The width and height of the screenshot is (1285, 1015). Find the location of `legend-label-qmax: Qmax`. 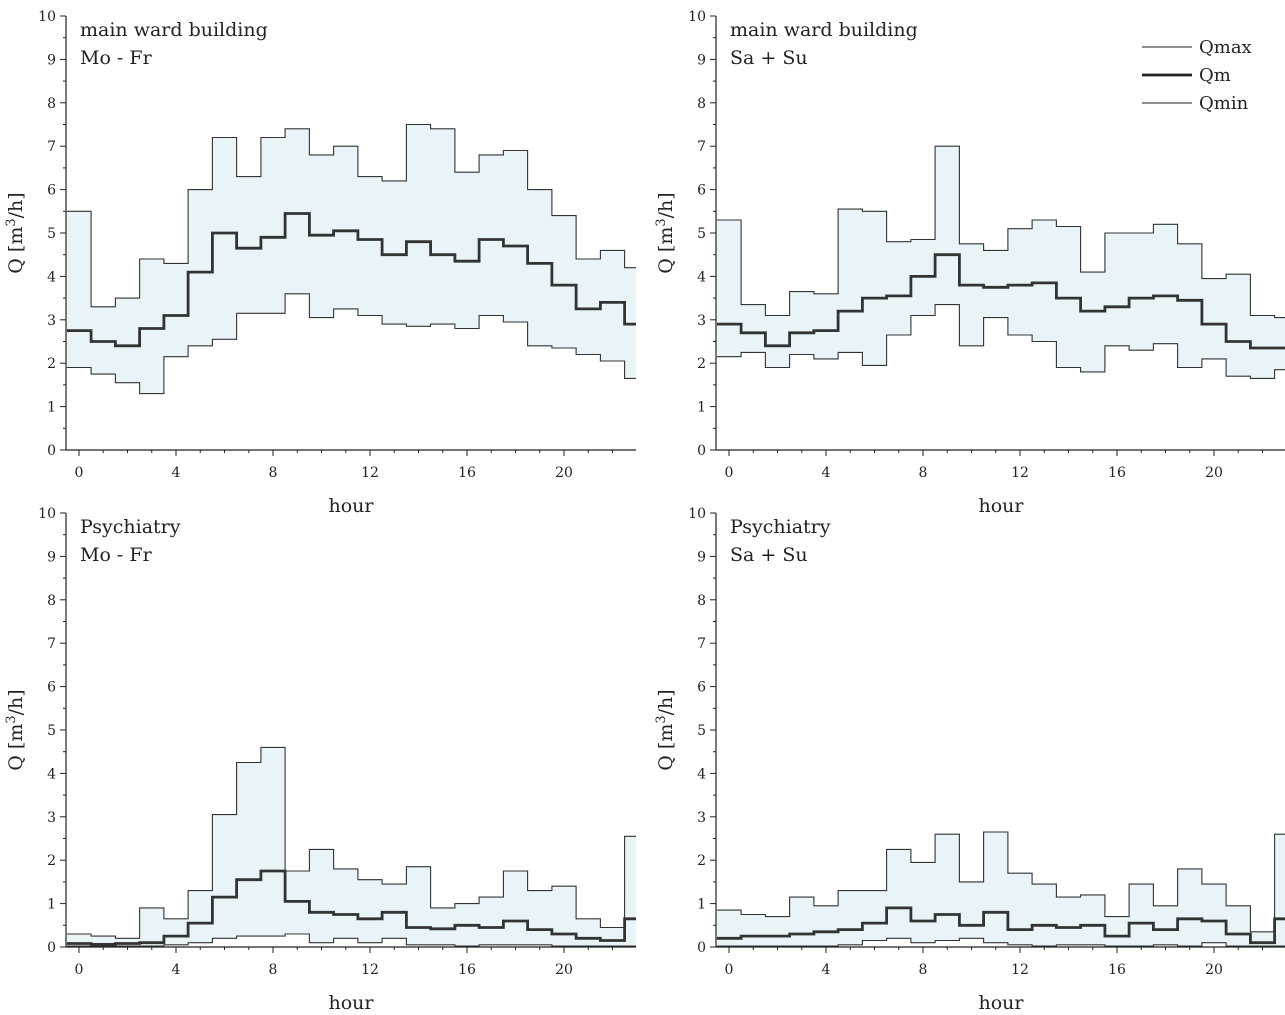

legend-label-qmax: Qmax is located at coordinates (1225, 47).